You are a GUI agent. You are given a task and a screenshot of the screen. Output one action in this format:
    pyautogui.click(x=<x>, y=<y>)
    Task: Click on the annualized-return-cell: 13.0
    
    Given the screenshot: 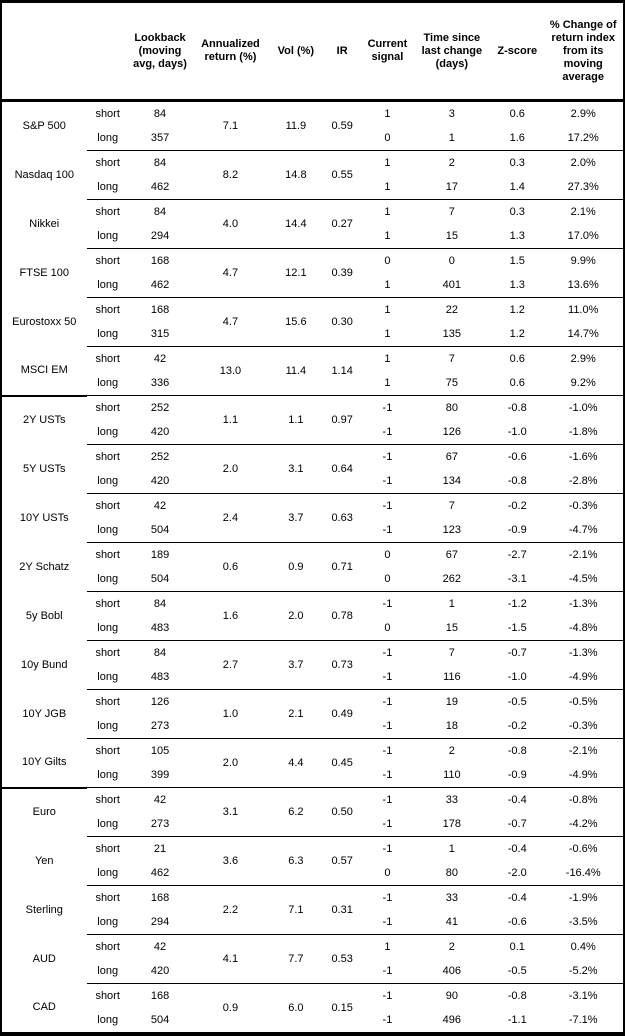 What is the action you would take?
    pyautogui.click(x=230, y=371)
    